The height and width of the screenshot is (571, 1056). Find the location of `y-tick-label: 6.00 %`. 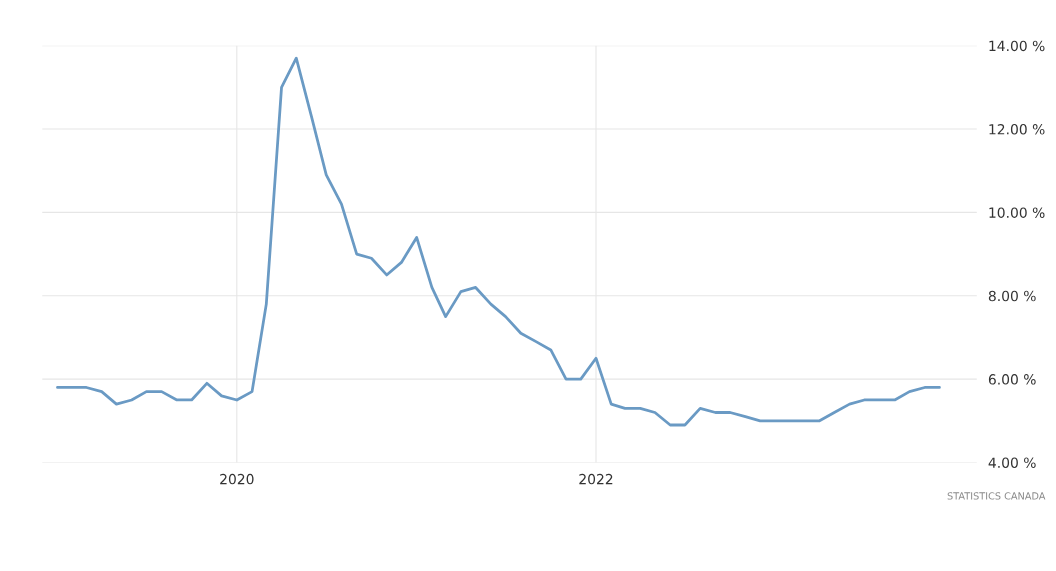

y-tick-label: 6.00 % is located at coordinates (1012, 379).